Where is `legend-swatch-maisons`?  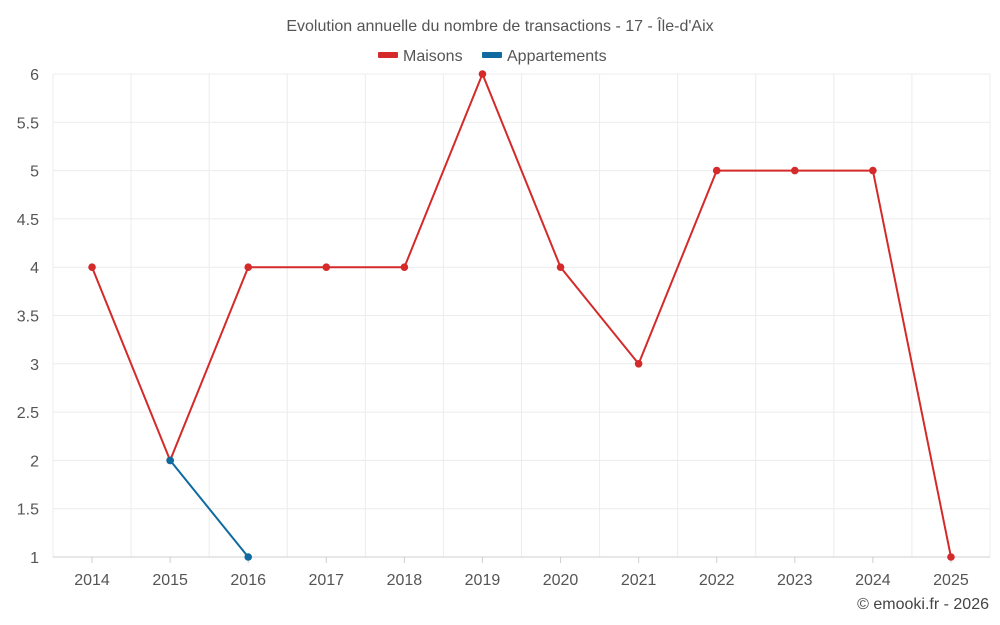
legend-swatch-maisons is located at coordinates (388, 55).